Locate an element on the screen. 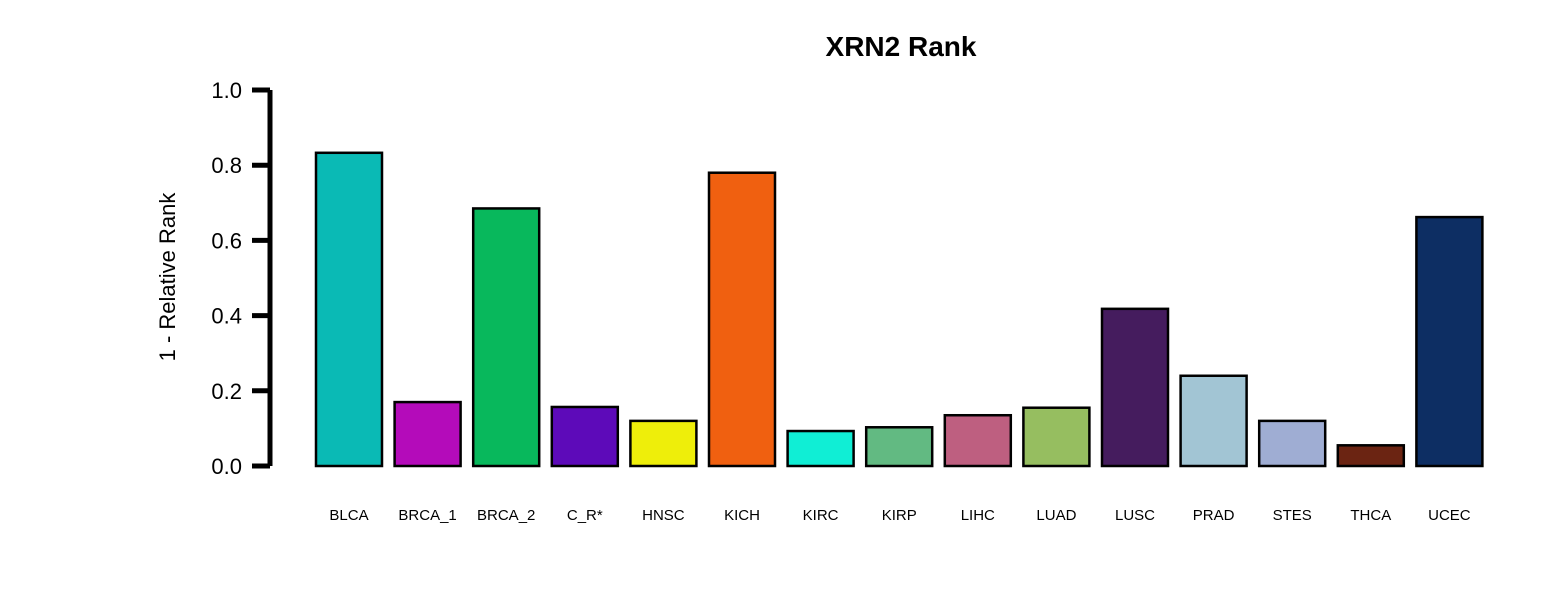 The image size is (1560, 591). bar-prad is located at coordinates (1213, 421).